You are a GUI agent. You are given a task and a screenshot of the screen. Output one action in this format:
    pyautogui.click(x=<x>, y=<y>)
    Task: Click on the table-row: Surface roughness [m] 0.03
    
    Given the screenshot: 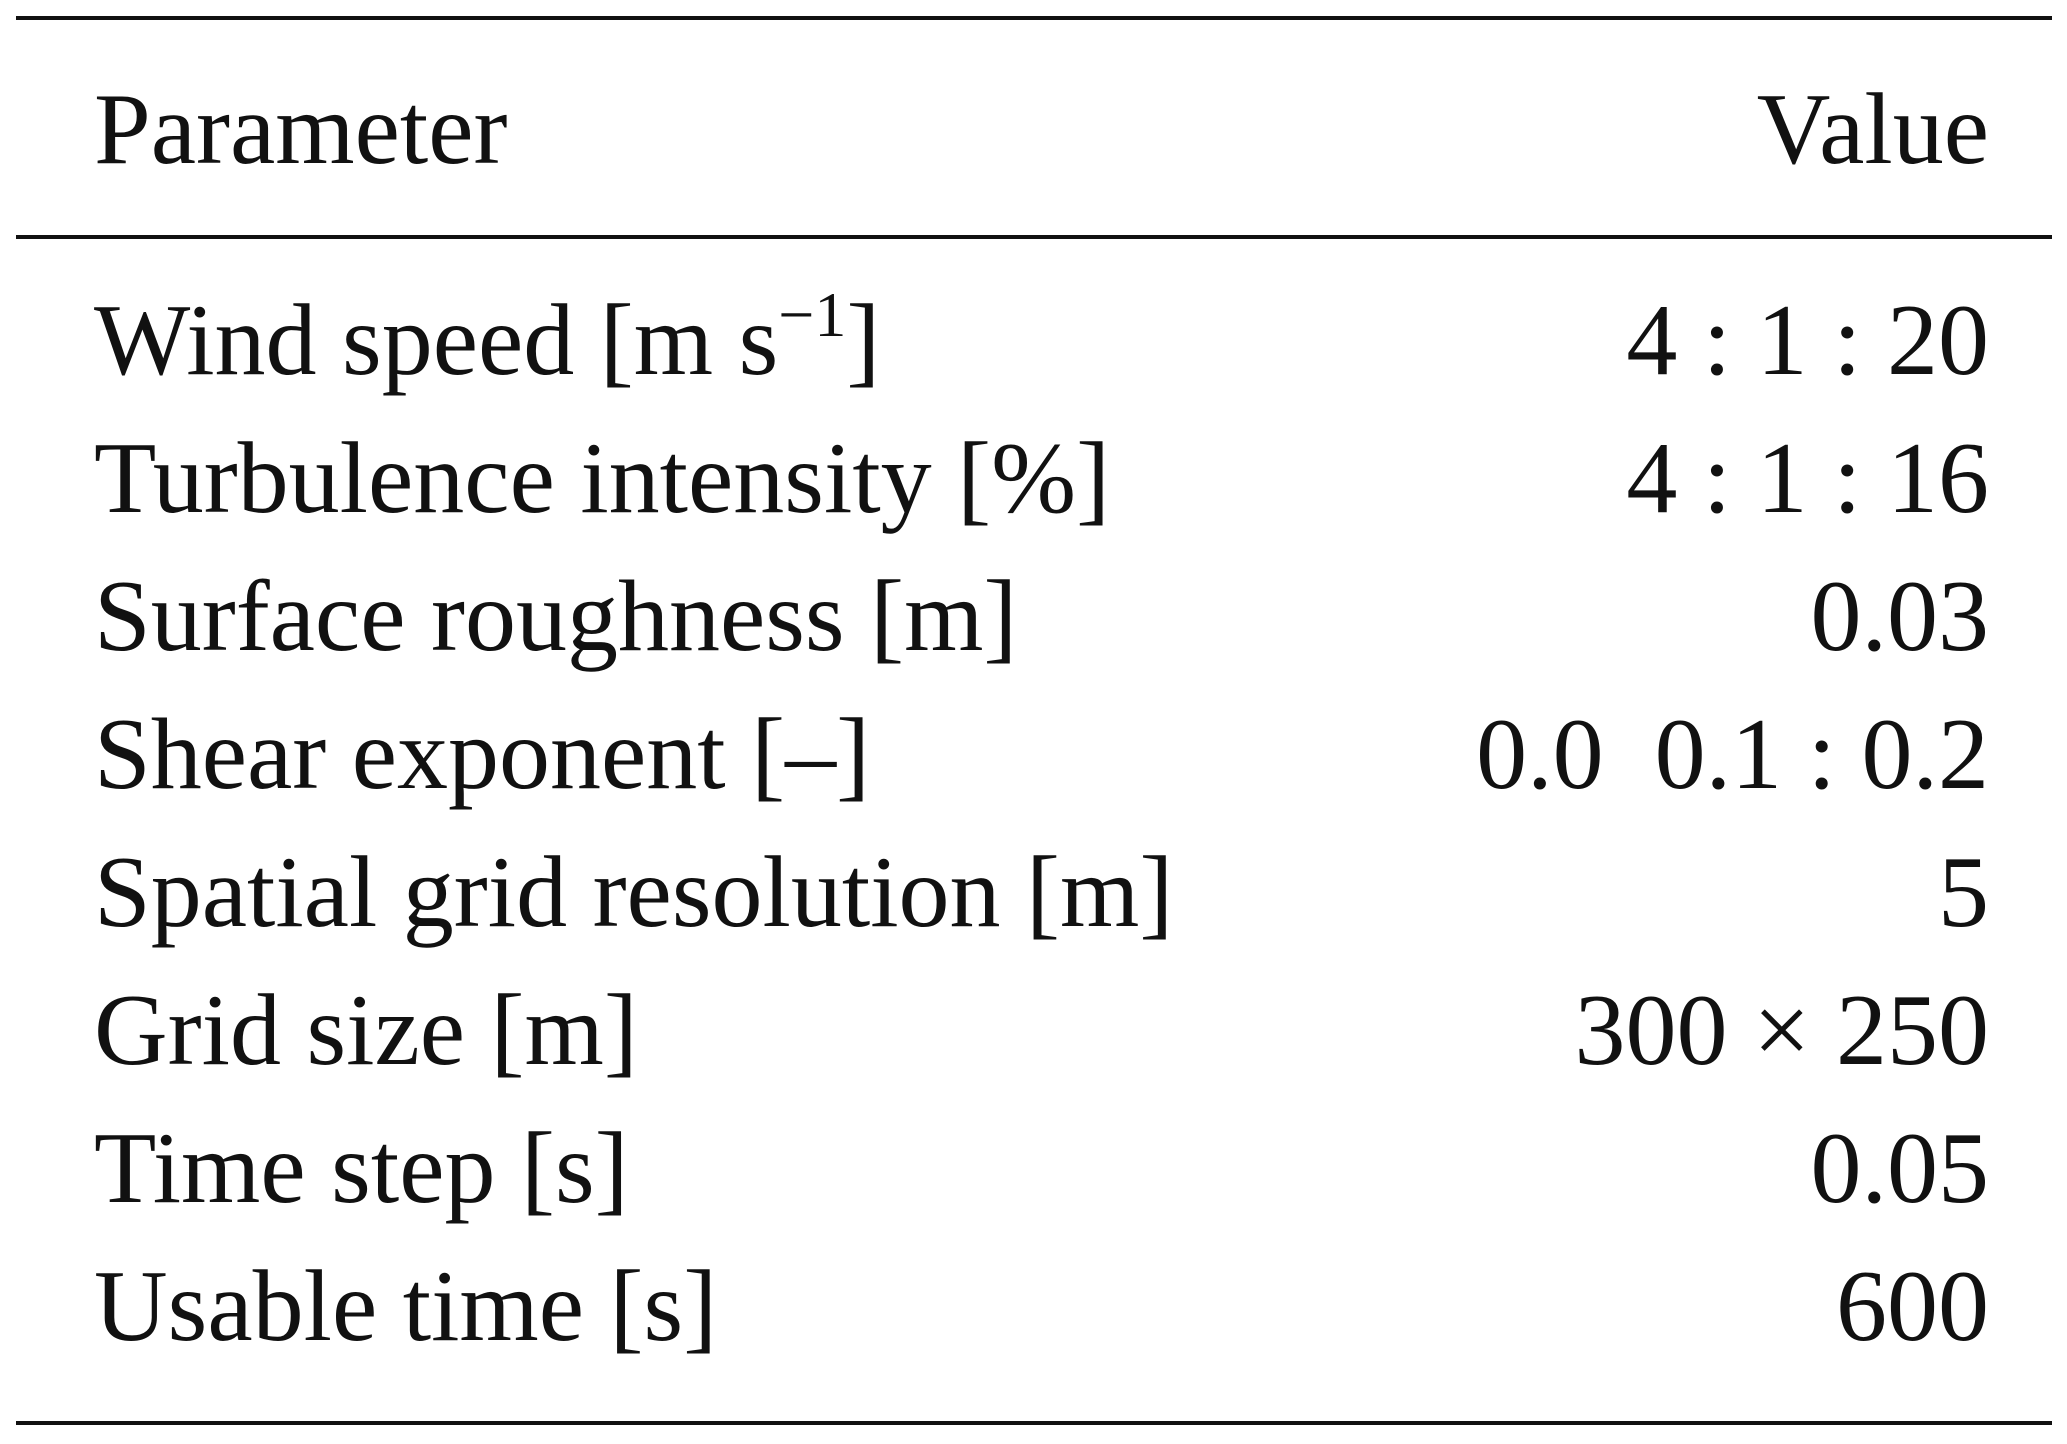 What is the action you would take?
    pyautogui.click(x=1041, y=617)
    